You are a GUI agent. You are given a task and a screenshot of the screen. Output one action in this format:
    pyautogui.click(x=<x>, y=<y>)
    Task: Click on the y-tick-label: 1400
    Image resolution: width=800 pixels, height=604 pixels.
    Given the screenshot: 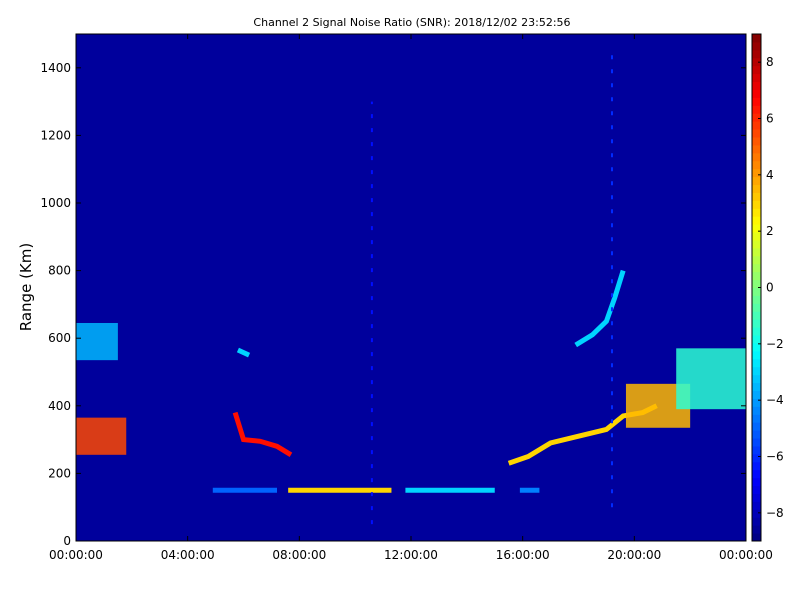 What is the action you would take?
    pyautogui.click(x=55, y=68)
    